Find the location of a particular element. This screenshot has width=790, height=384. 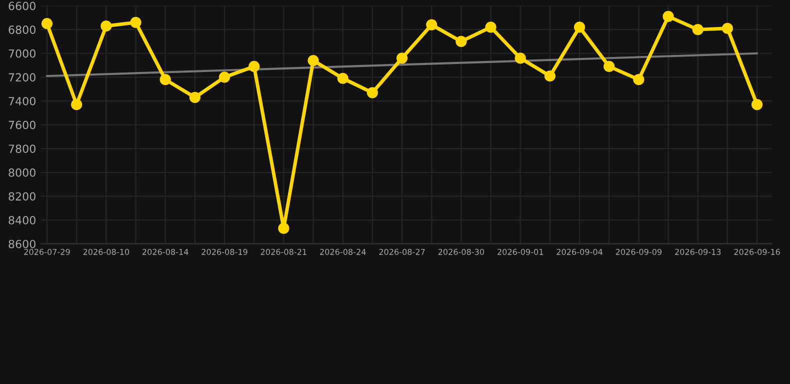

x-tick-label: 2026-07-29 is located at coordinates (47, 251).